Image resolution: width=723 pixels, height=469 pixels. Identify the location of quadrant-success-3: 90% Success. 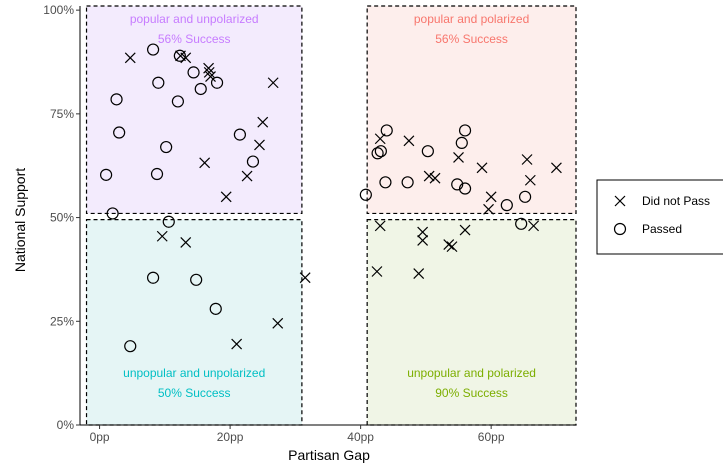
(471, 393).